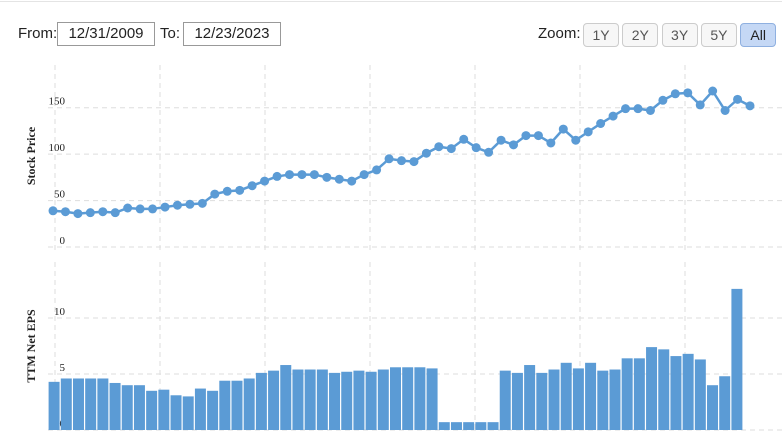 The height and width of the screenshot is (433, 782). I want to click on to-label: To:, so click(170, 33).